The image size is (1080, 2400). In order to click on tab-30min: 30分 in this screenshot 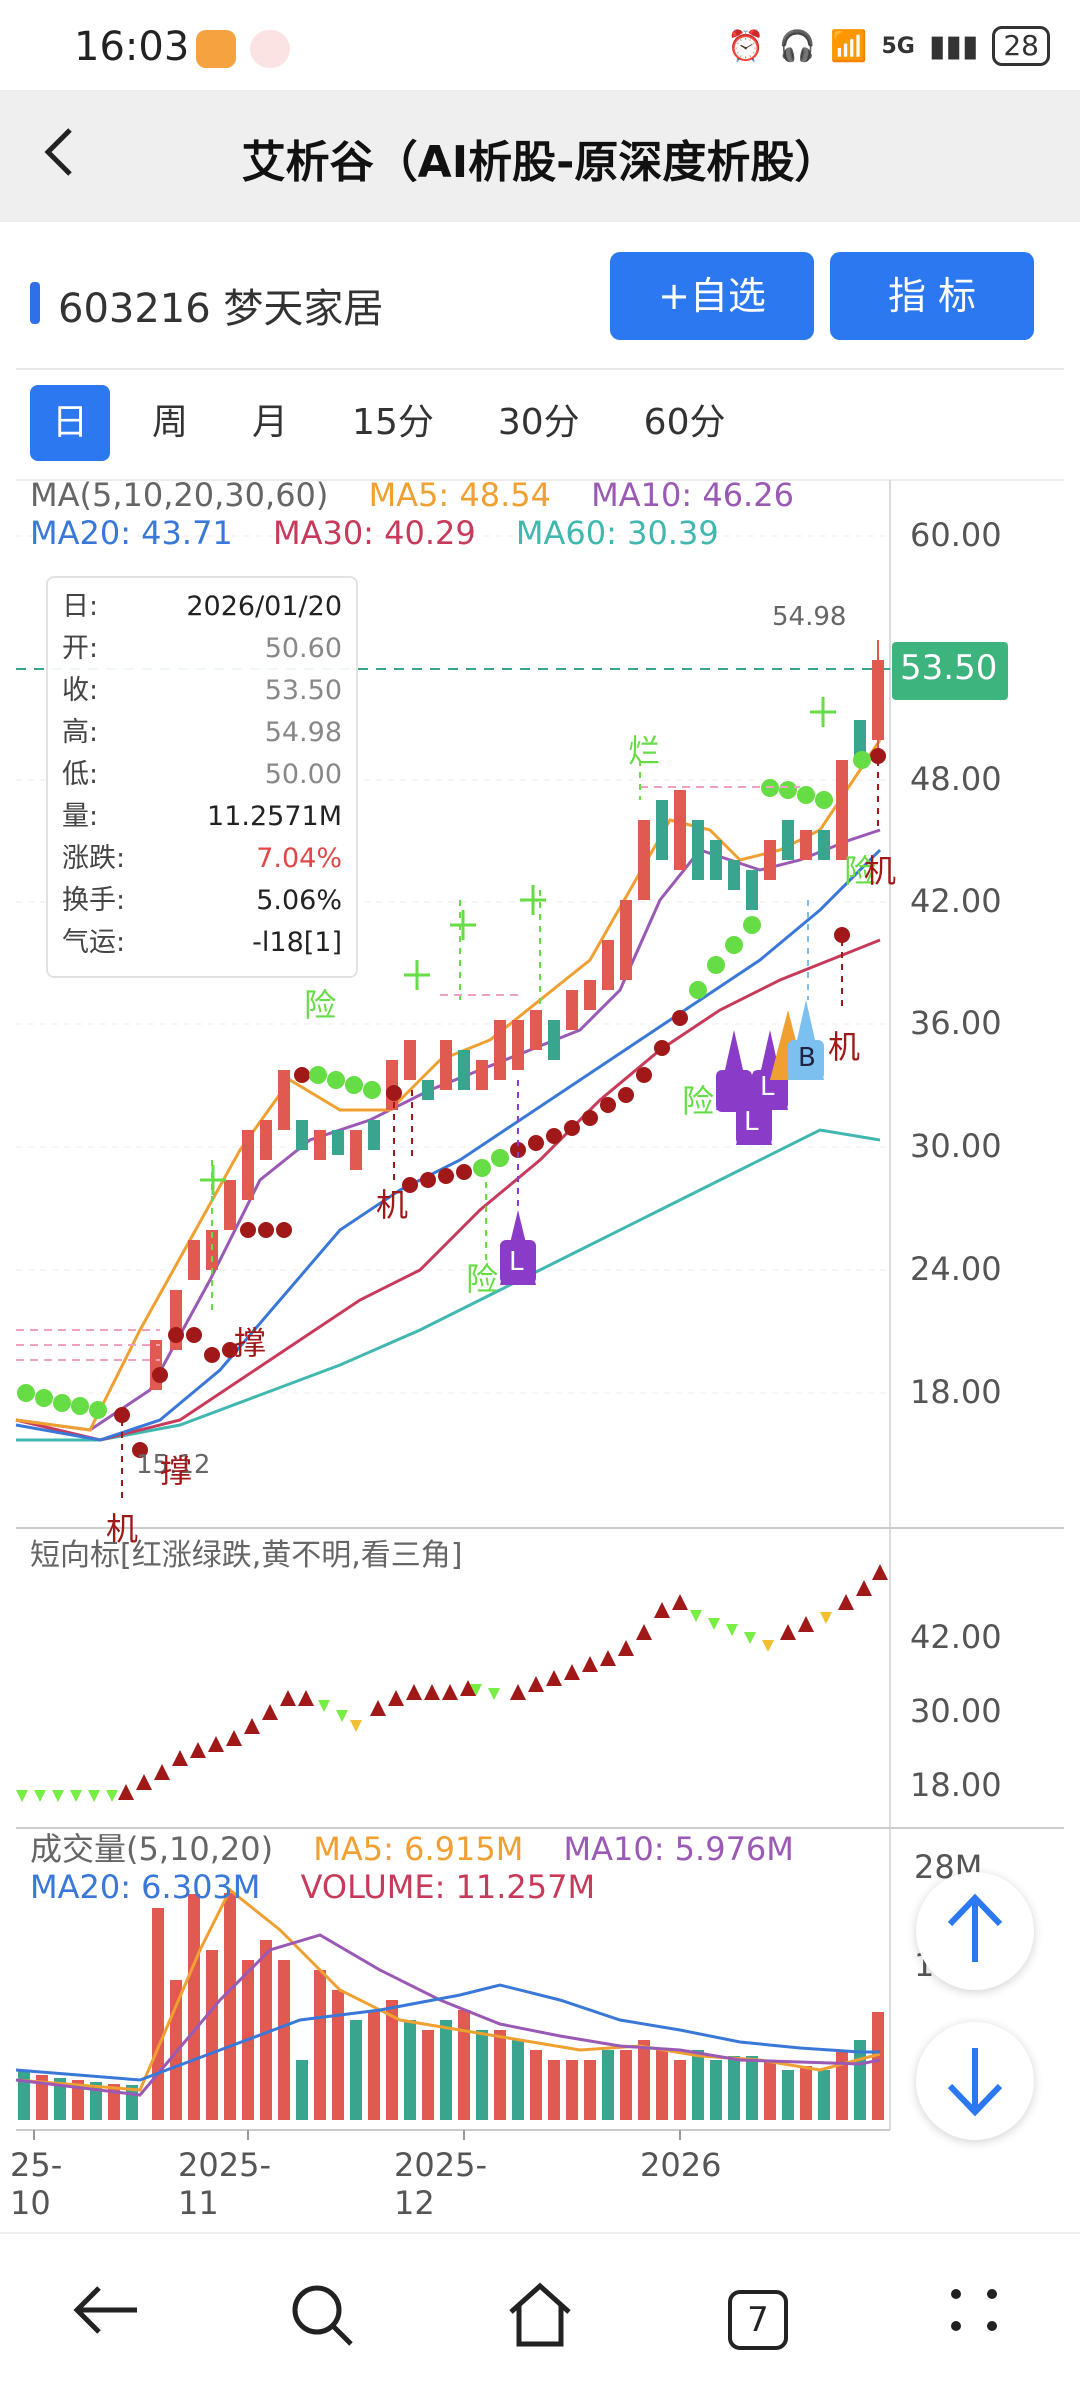, I will do `click(538, 422)`.